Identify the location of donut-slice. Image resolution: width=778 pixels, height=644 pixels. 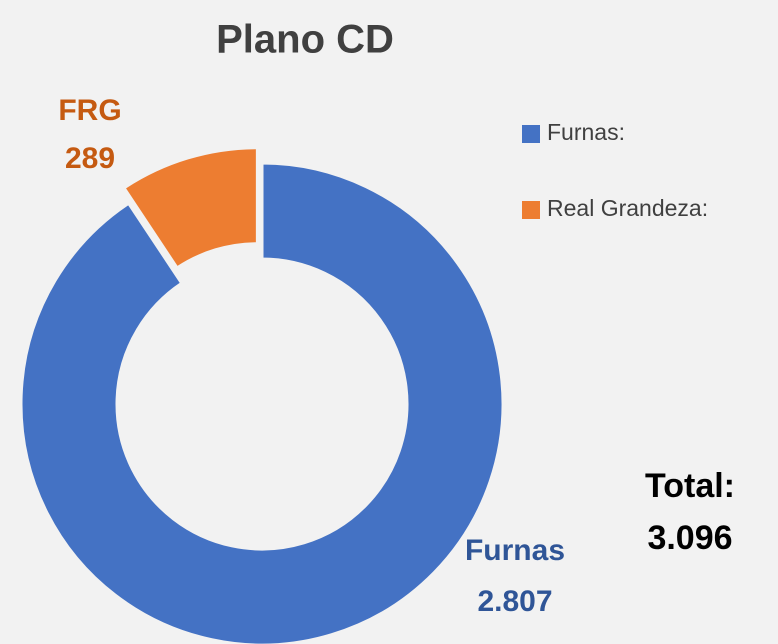
(190, 208).